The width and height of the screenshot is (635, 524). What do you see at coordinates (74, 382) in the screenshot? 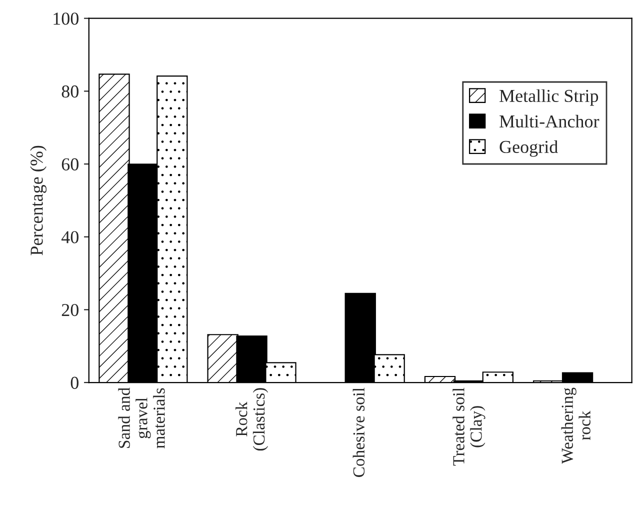
I see `y-tick-label: 0` at bounding box center [74, 382].